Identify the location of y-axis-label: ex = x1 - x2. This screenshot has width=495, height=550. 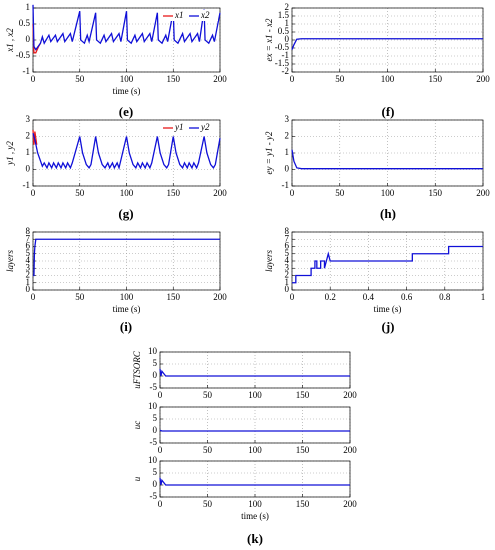
(269, 40).